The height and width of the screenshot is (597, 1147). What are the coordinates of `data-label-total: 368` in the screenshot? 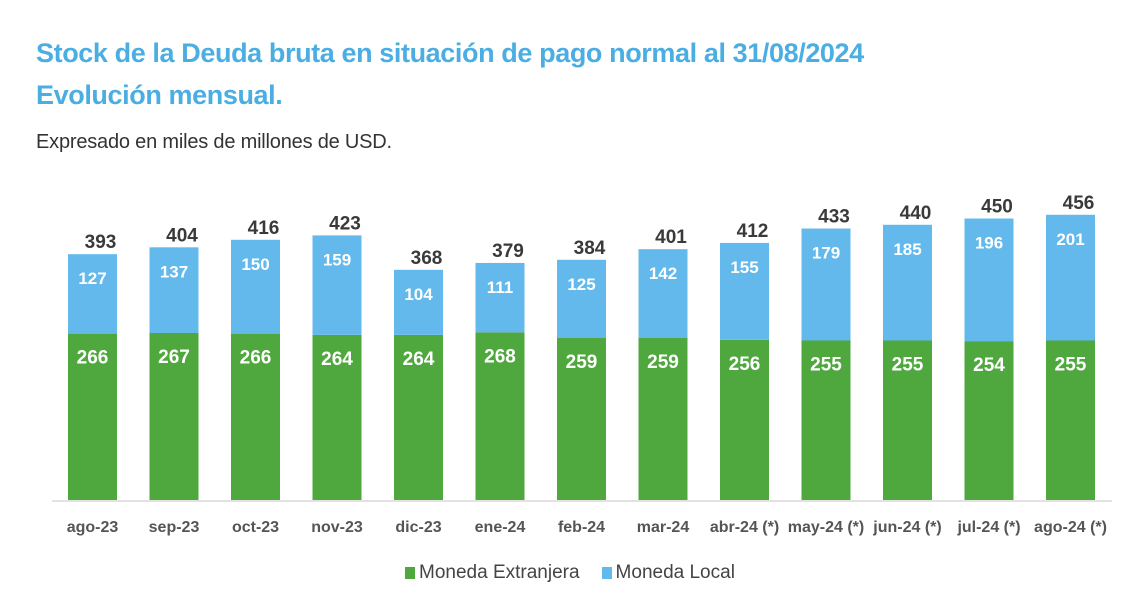 It's located at (427, 258).